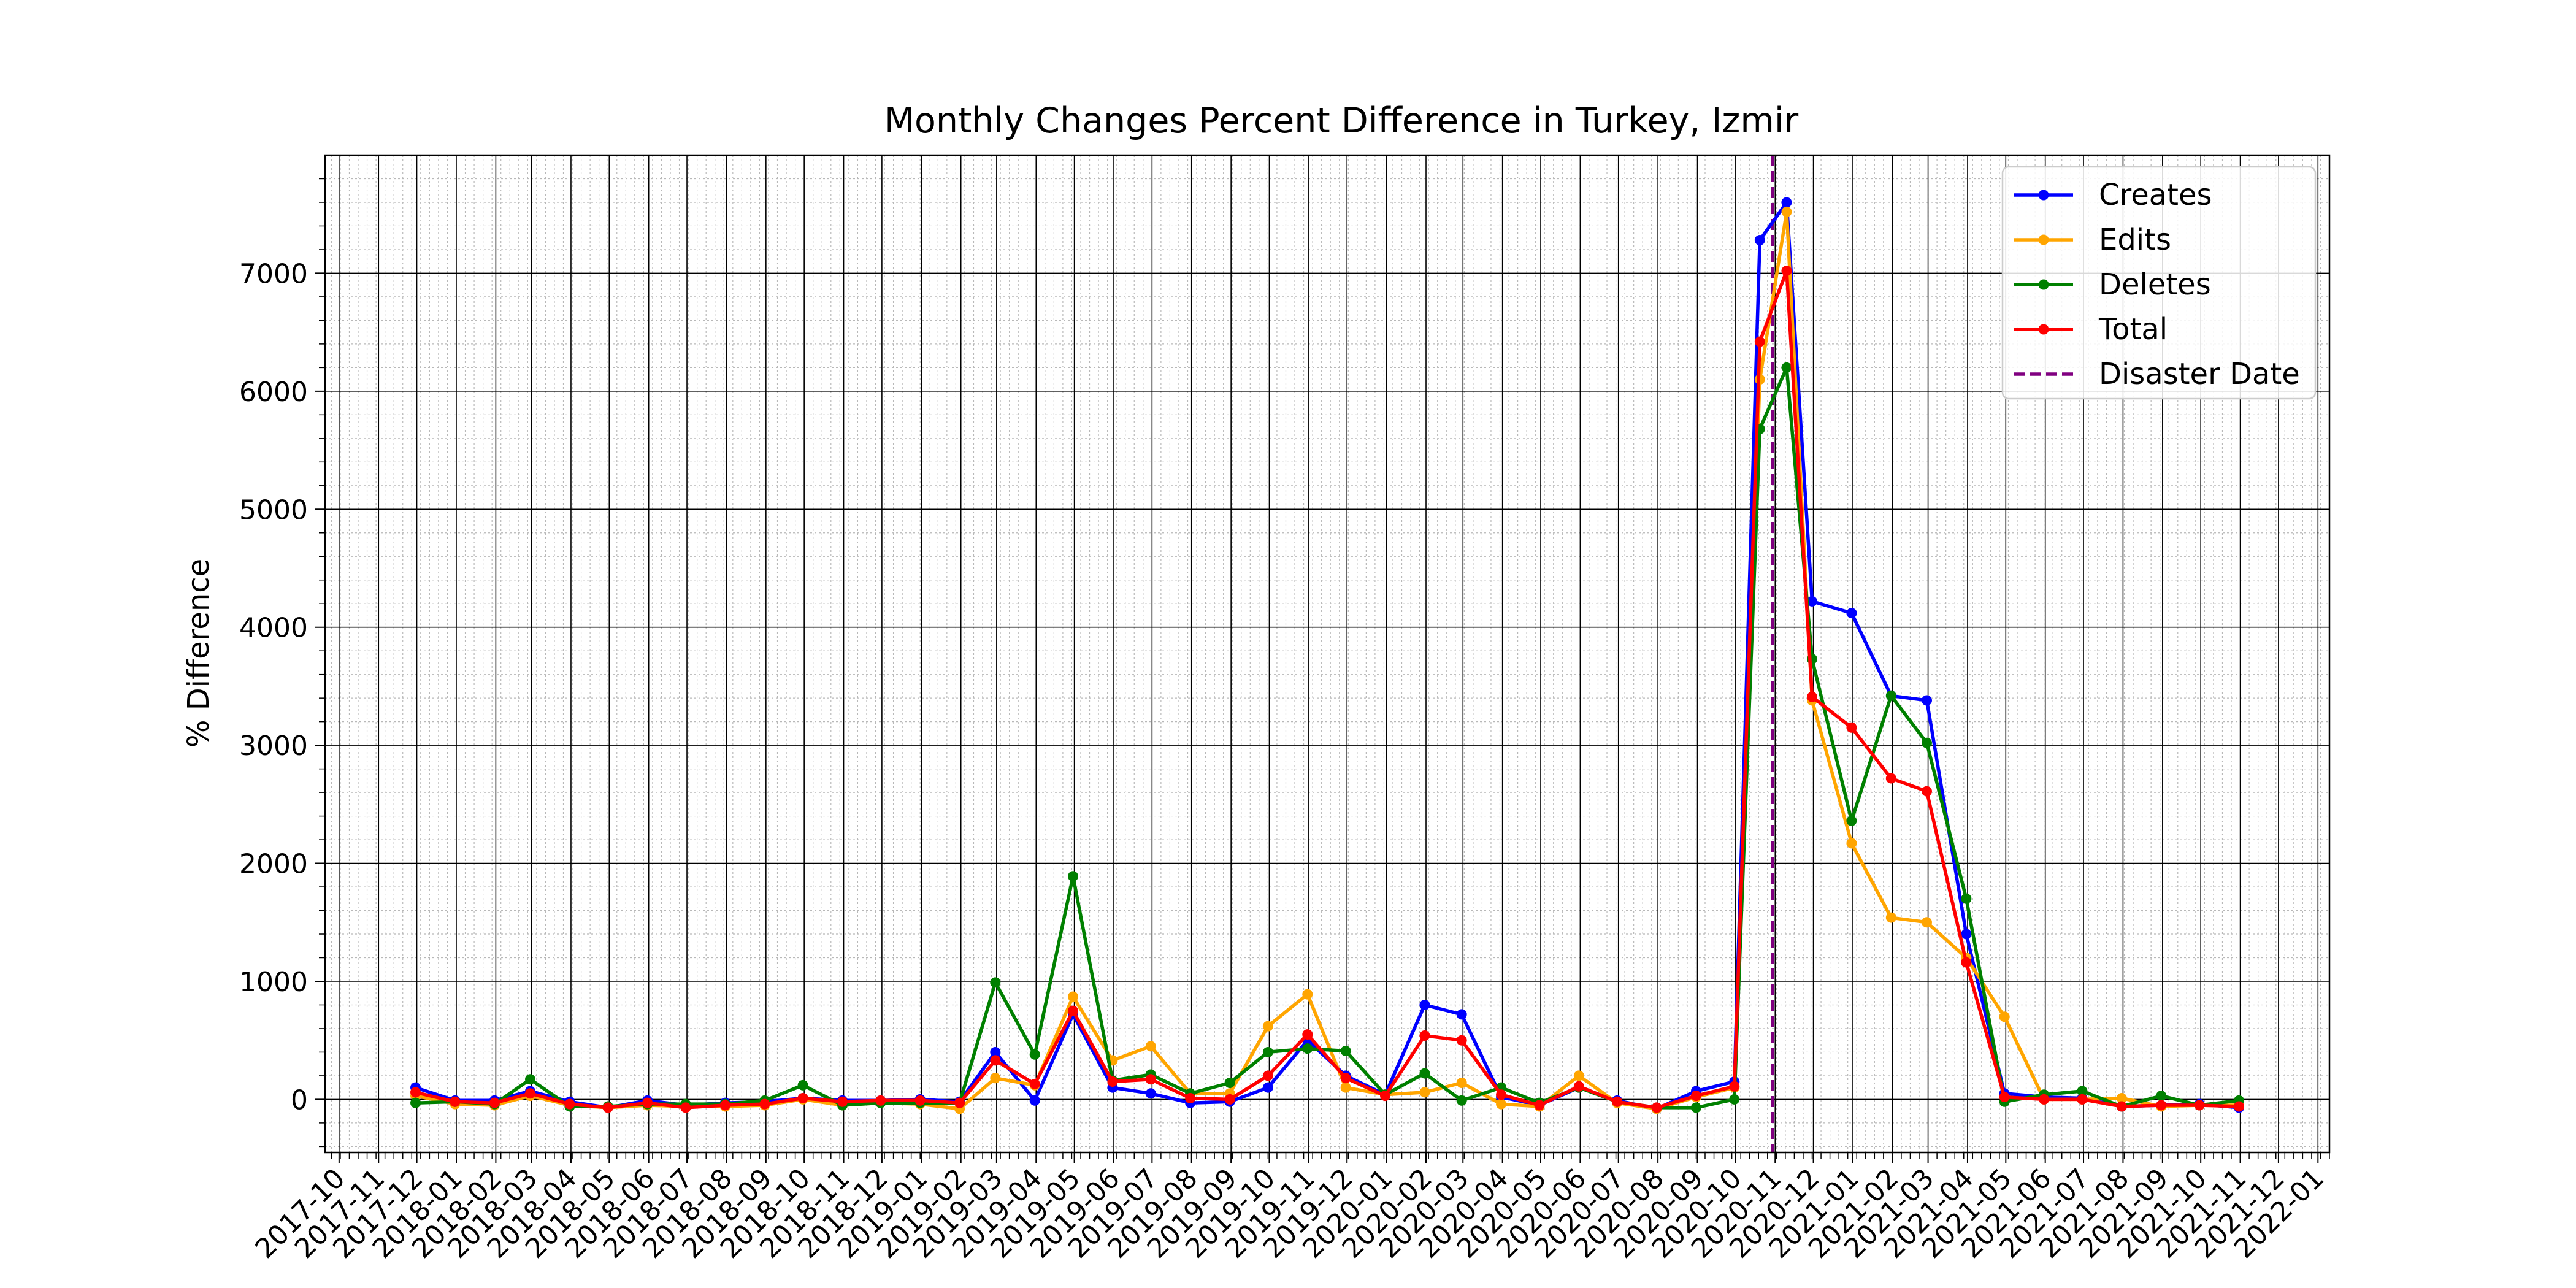 This screenshot has width=2576, height=1288. I want to click on y-tick-label: 6000, so click(273, 392).